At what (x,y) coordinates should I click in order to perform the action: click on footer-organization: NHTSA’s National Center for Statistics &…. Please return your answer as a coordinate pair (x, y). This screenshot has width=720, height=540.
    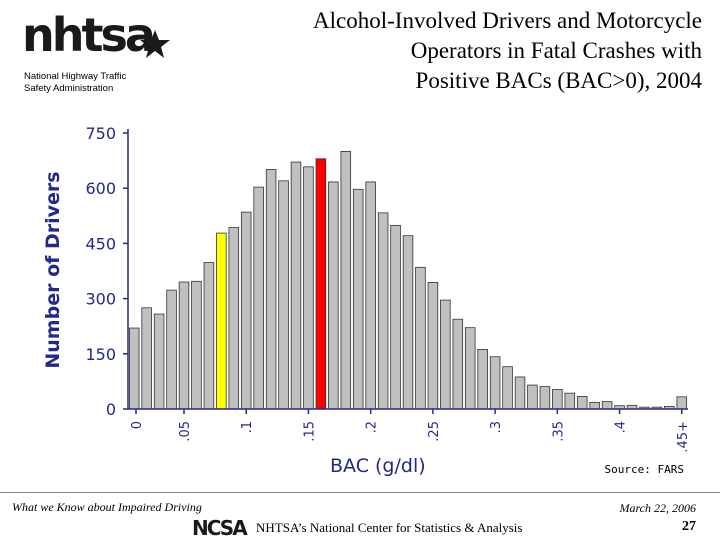
    Looking at the image, I should click on (389, 527).